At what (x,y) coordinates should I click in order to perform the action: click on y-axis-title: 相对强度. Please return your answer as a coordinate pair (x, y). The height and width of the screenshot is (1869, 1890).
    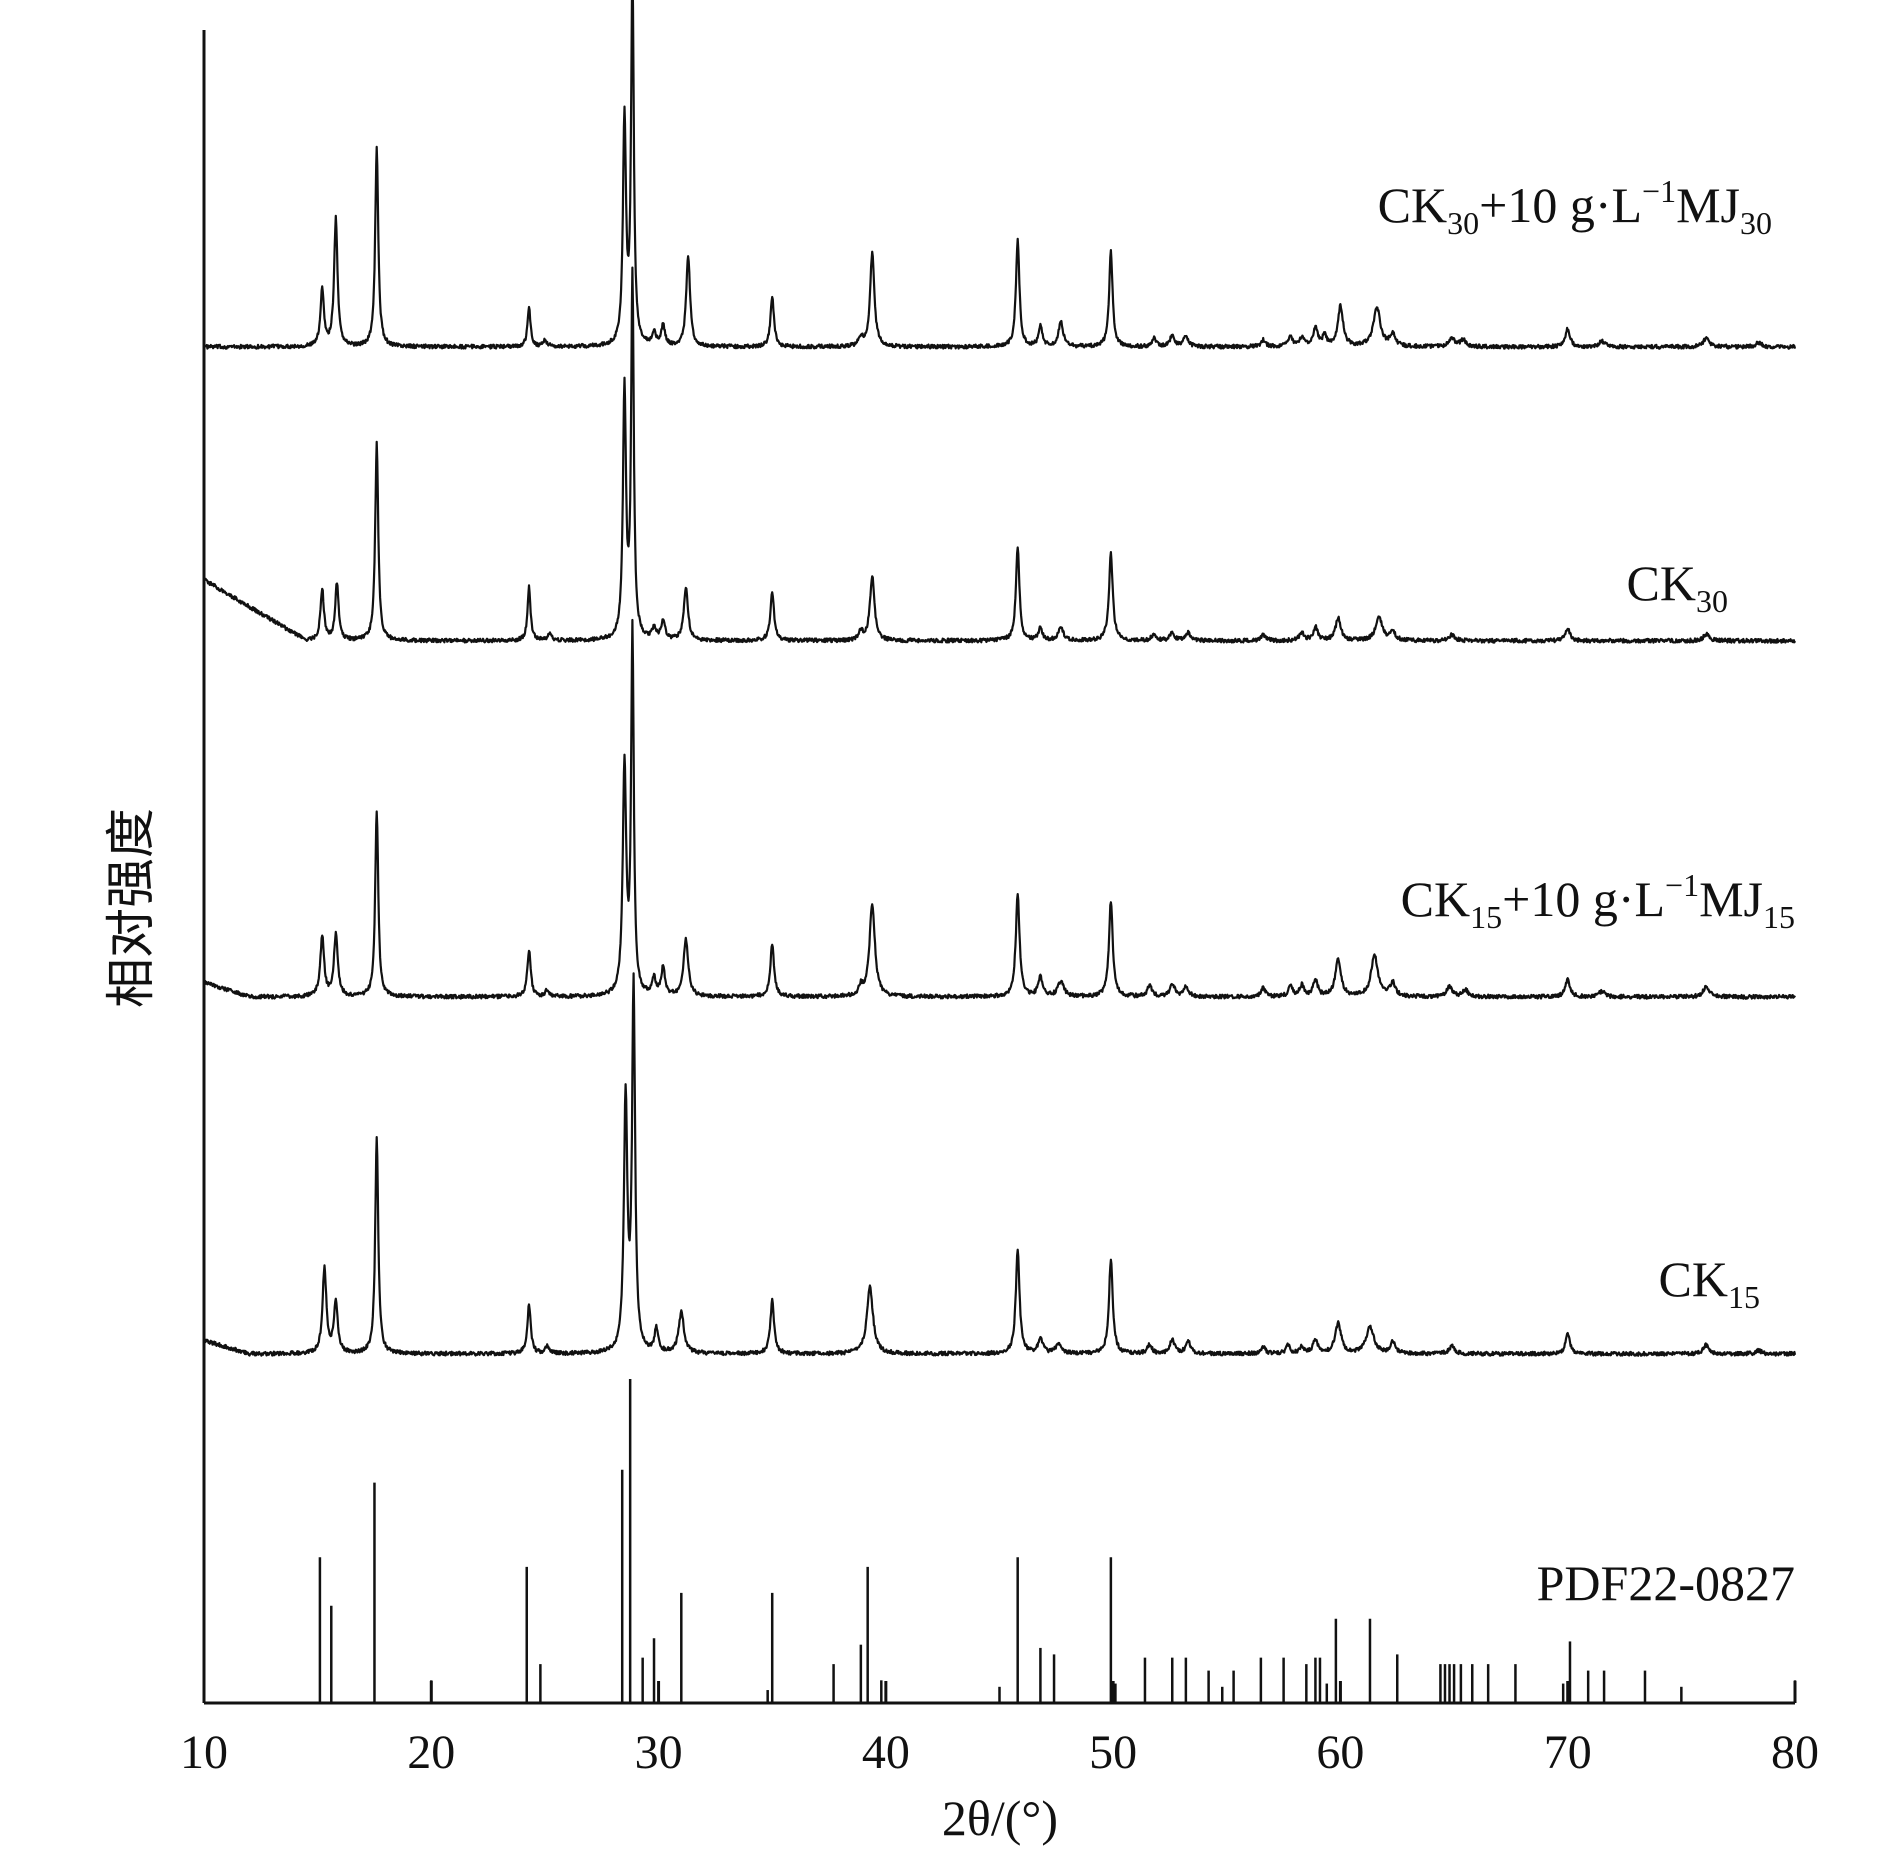
    Looking at the image, I should click on (131, 908).